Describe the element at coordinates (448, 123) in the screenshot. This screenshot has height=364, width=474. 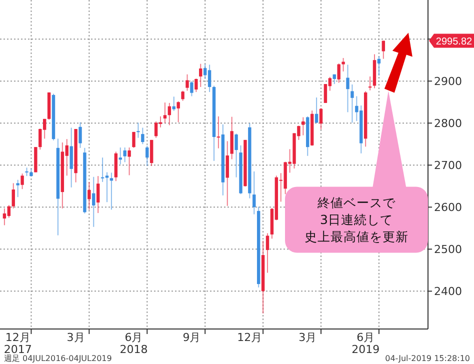
I see `y-tick-label: 2800` at that location.